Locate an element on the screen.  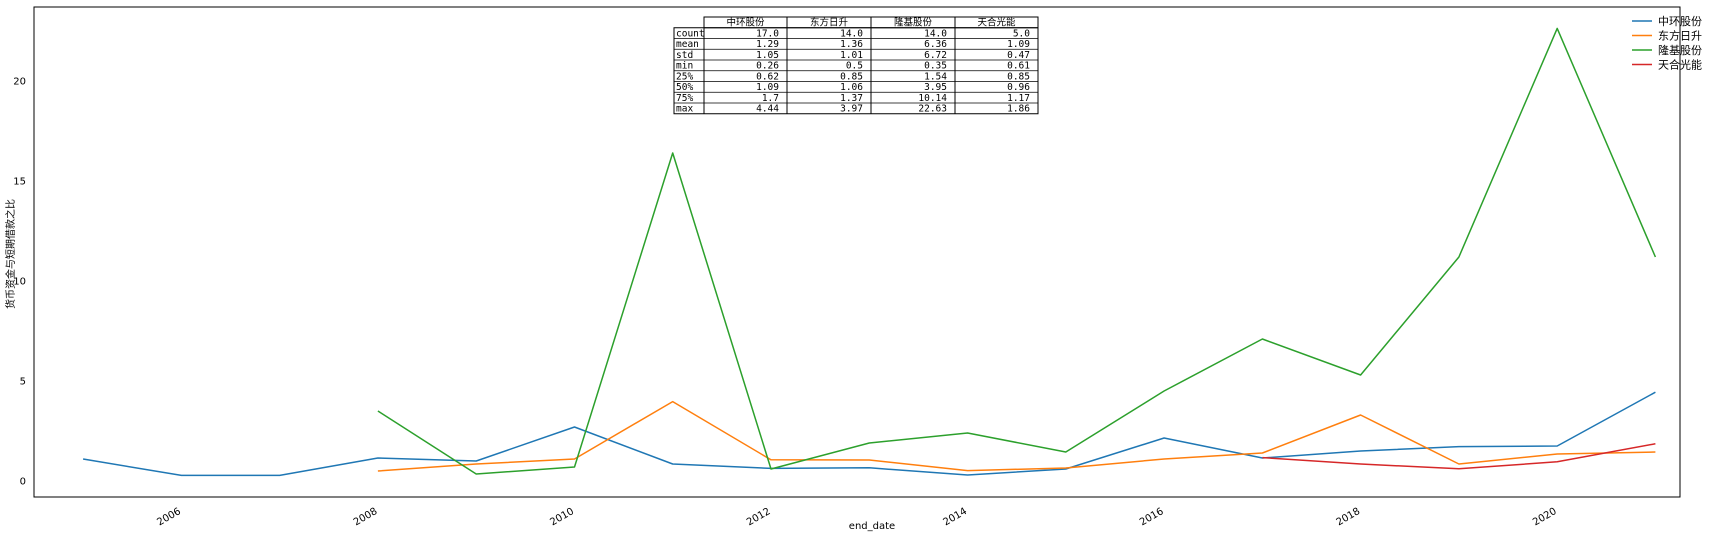
table-header-cell: 天合光能 is located at coordinates (996, 23).